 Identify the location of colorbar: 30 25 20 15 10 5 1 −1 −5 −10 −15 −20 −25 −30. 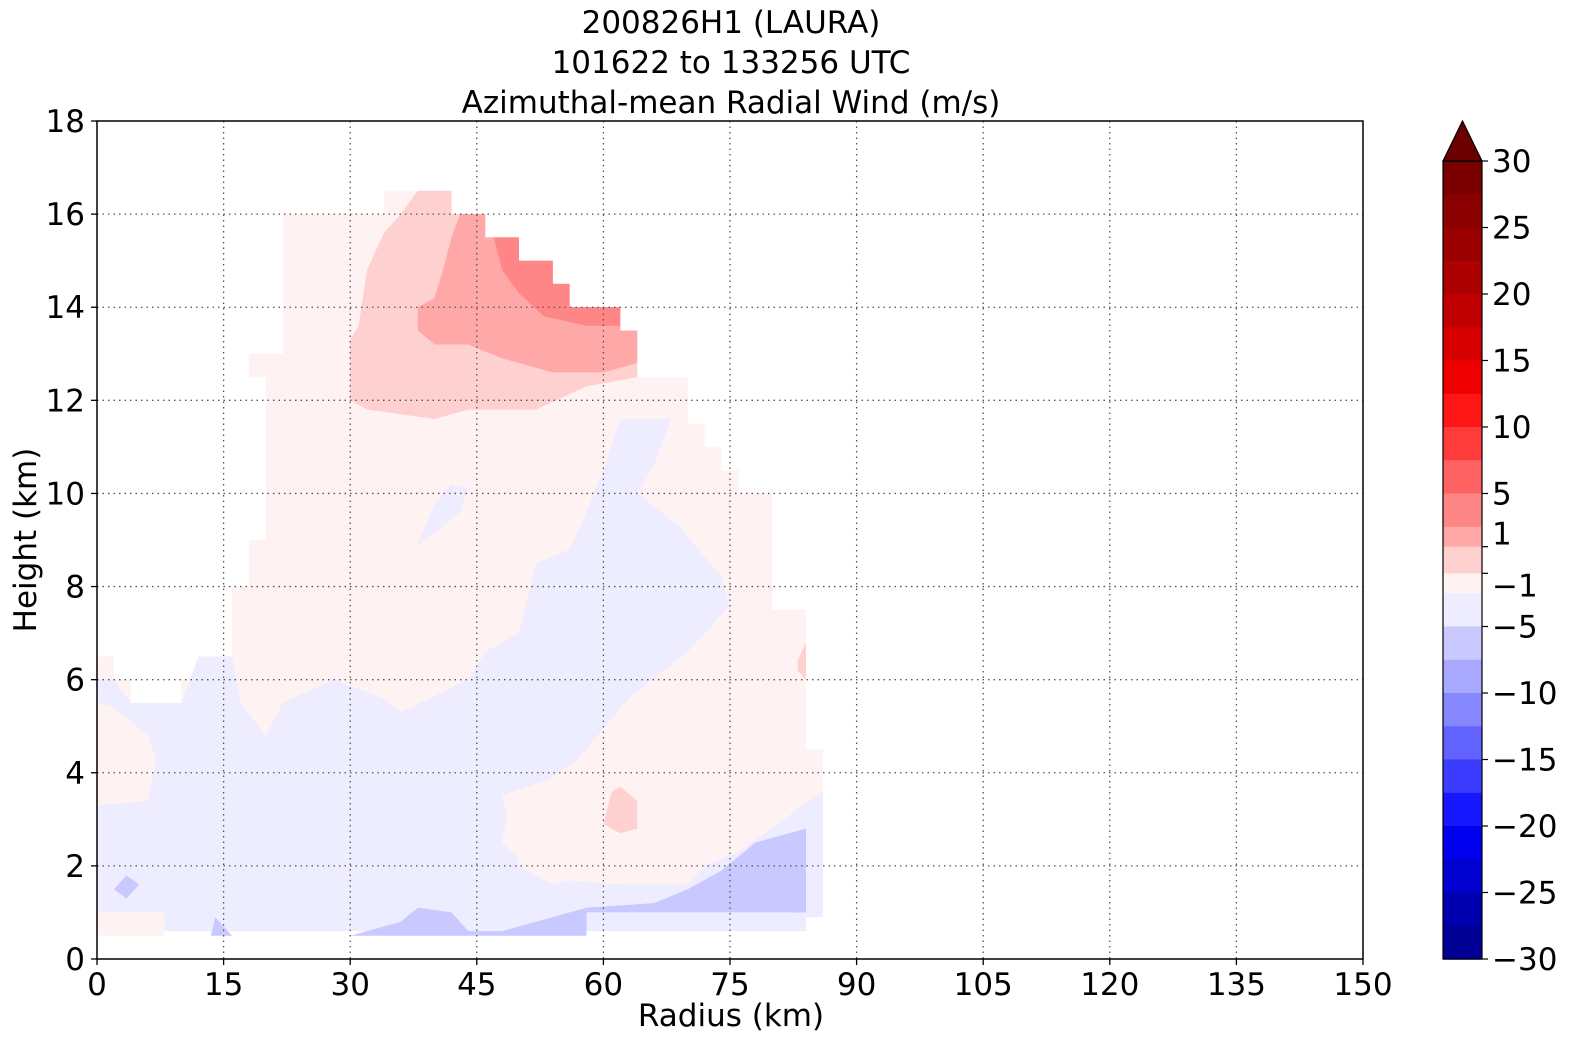
(1499, 548).